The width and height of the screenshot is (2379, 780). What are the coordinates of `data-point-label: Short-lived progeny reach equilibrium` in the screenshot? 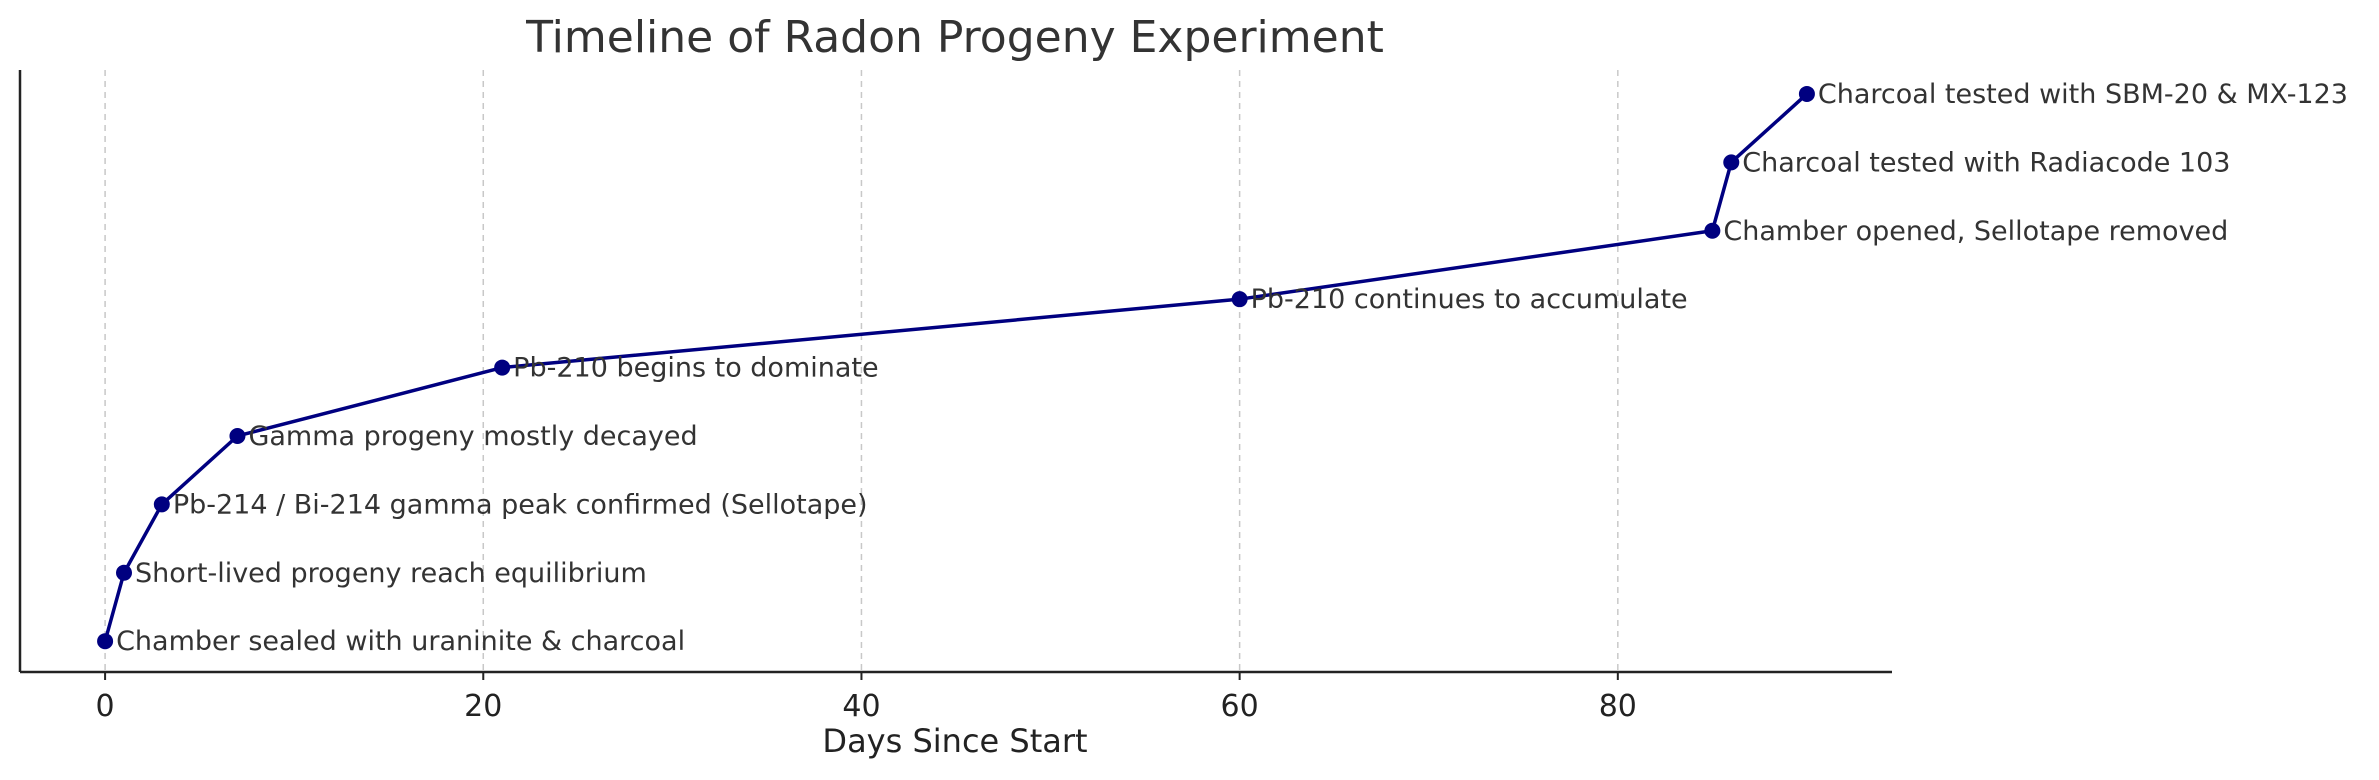 It's located at (391, 573).